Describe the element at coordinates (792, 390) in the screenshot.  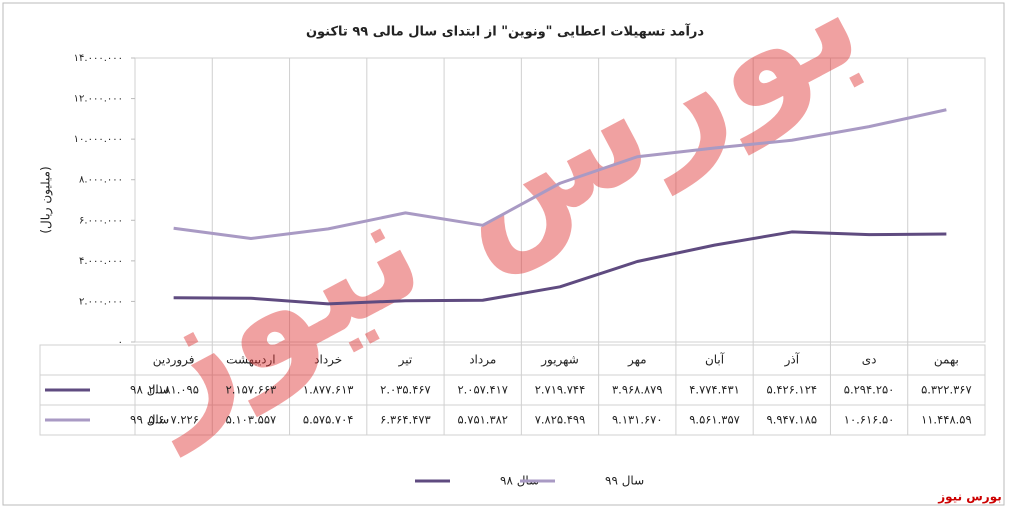
I see `table-cell: ۵.۴۲۶.۱۲۴` at that location.